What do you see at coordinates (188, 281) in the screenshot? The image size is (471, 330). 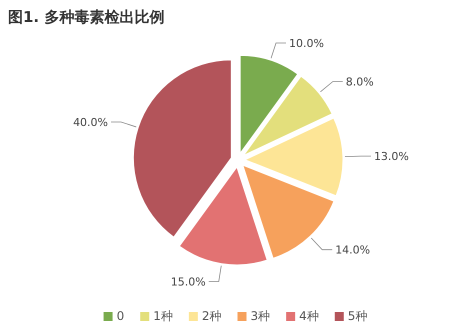 I see `data-label: 15.0%` at bounding box center [188, 281].